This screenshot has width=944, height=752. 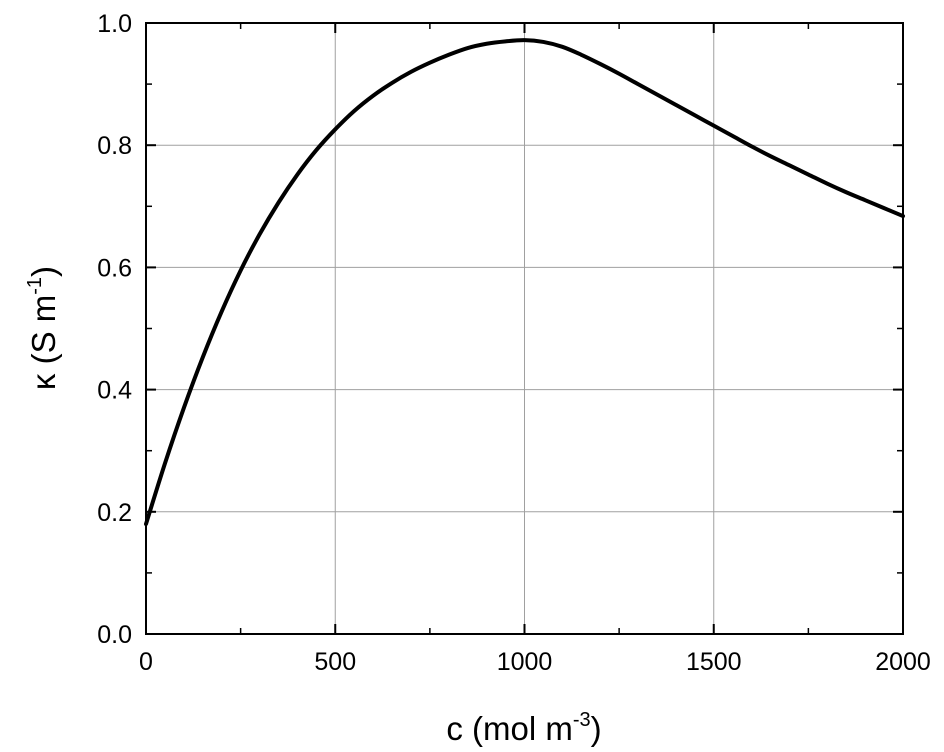 What do you see at coordinates (903, 662) in the screenshot?
I see `x-tick-label: 2000` at bounding box center [903, 662].